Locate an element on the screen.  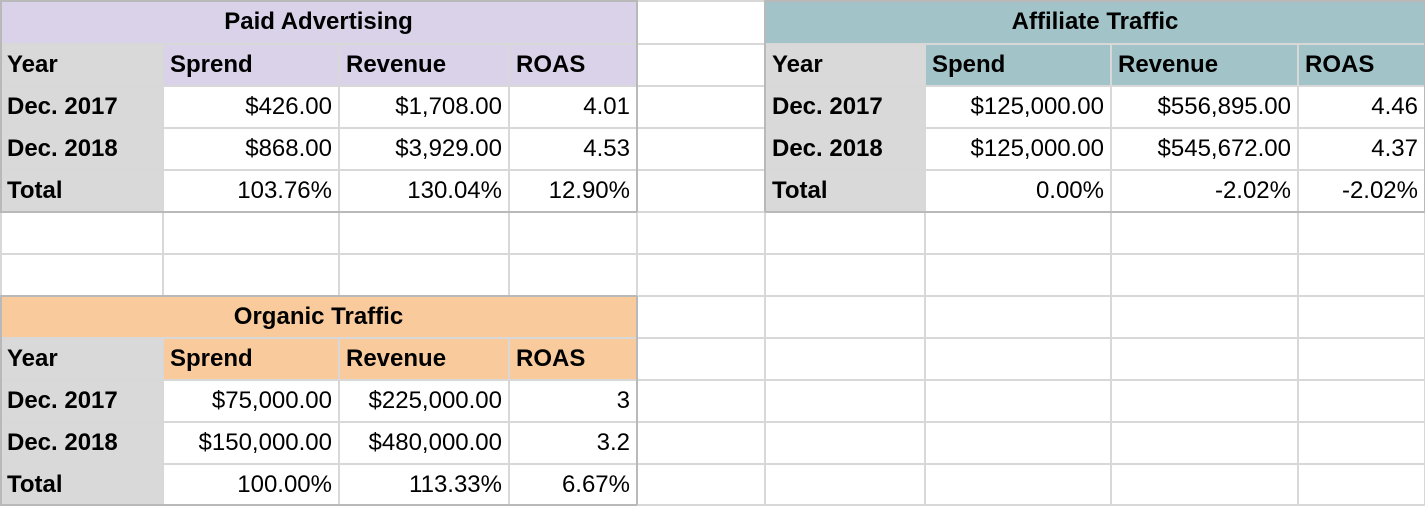
affiliate-row-label: Dec. 2017 is located at coordinates (845, 107).